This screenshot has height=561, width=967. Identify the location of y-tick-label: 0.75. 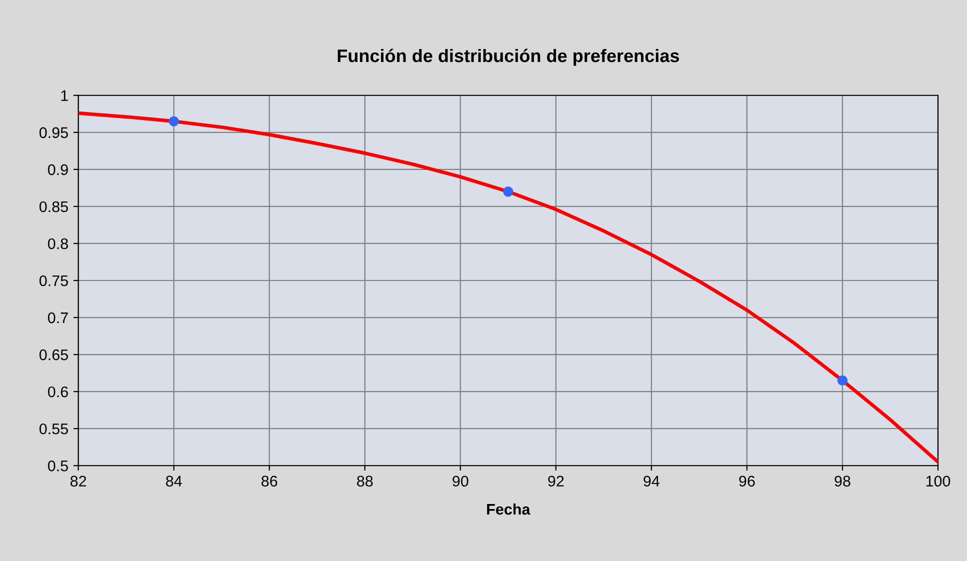
(53, 280).